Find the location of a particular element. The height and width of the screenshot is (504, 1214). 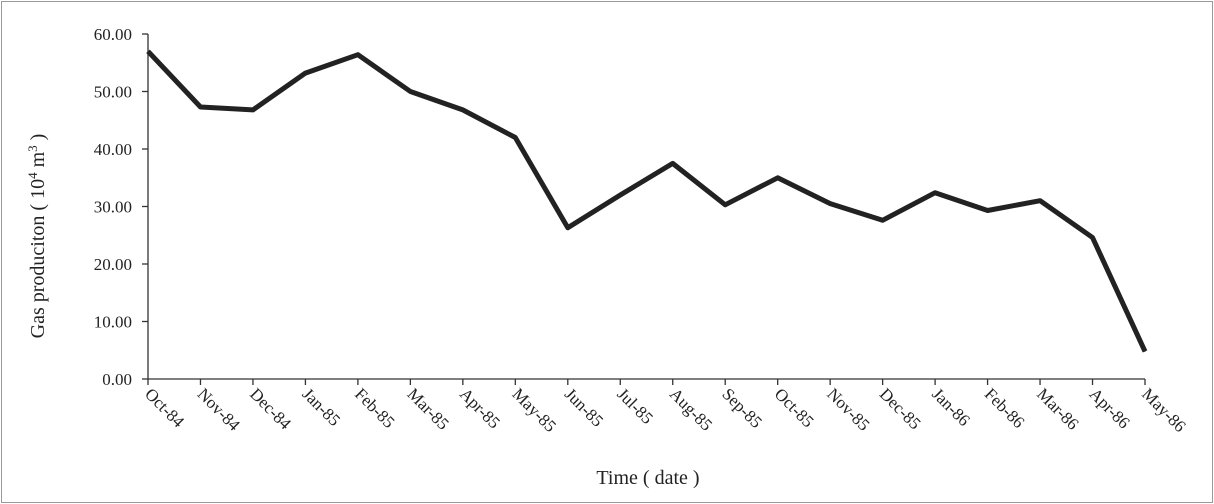

y-axis-title: Gas produciton ( 104 m3 ) is located at coordinates (37, 236).